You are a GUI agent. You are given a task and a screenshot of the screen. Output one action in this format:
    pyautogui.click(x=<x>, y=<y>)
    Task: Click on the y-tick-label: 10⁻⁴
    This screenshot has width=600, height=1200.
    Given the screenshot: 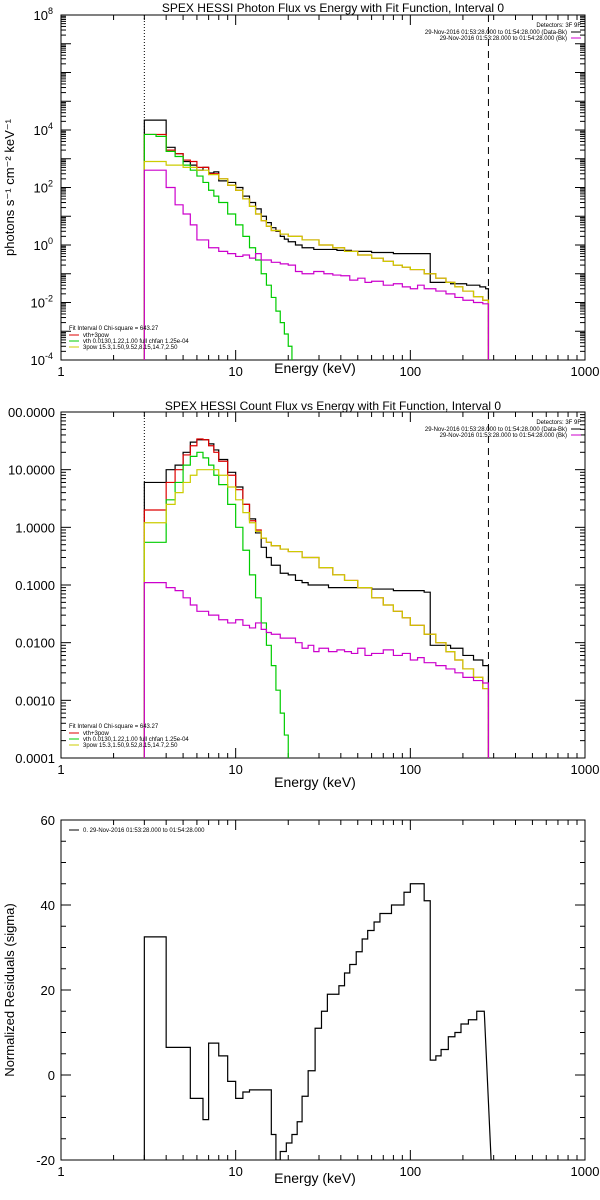 What is the action you would take?
    pyautogui.click(x=42, y=359)
    